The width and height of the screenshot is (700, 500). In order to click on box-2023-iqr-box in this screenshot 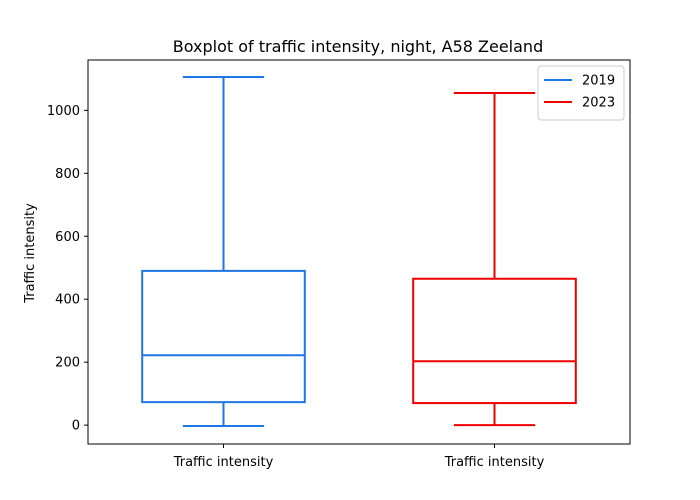, I will do `click(494, 341)`.